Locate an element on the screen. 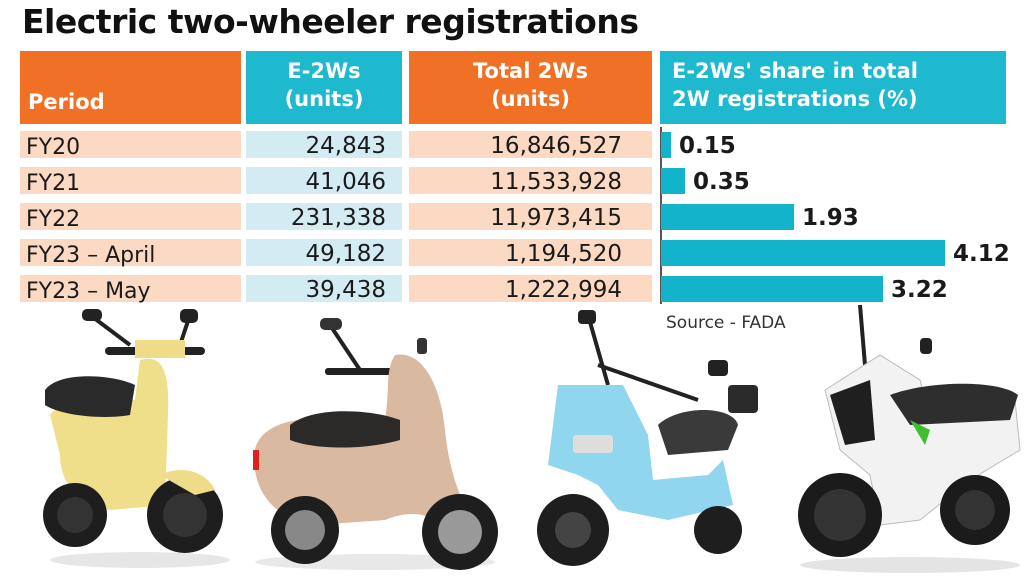 The image size is (1024, 576). header-total-line1: Total 2Ws is located at coordinates (530, 71).